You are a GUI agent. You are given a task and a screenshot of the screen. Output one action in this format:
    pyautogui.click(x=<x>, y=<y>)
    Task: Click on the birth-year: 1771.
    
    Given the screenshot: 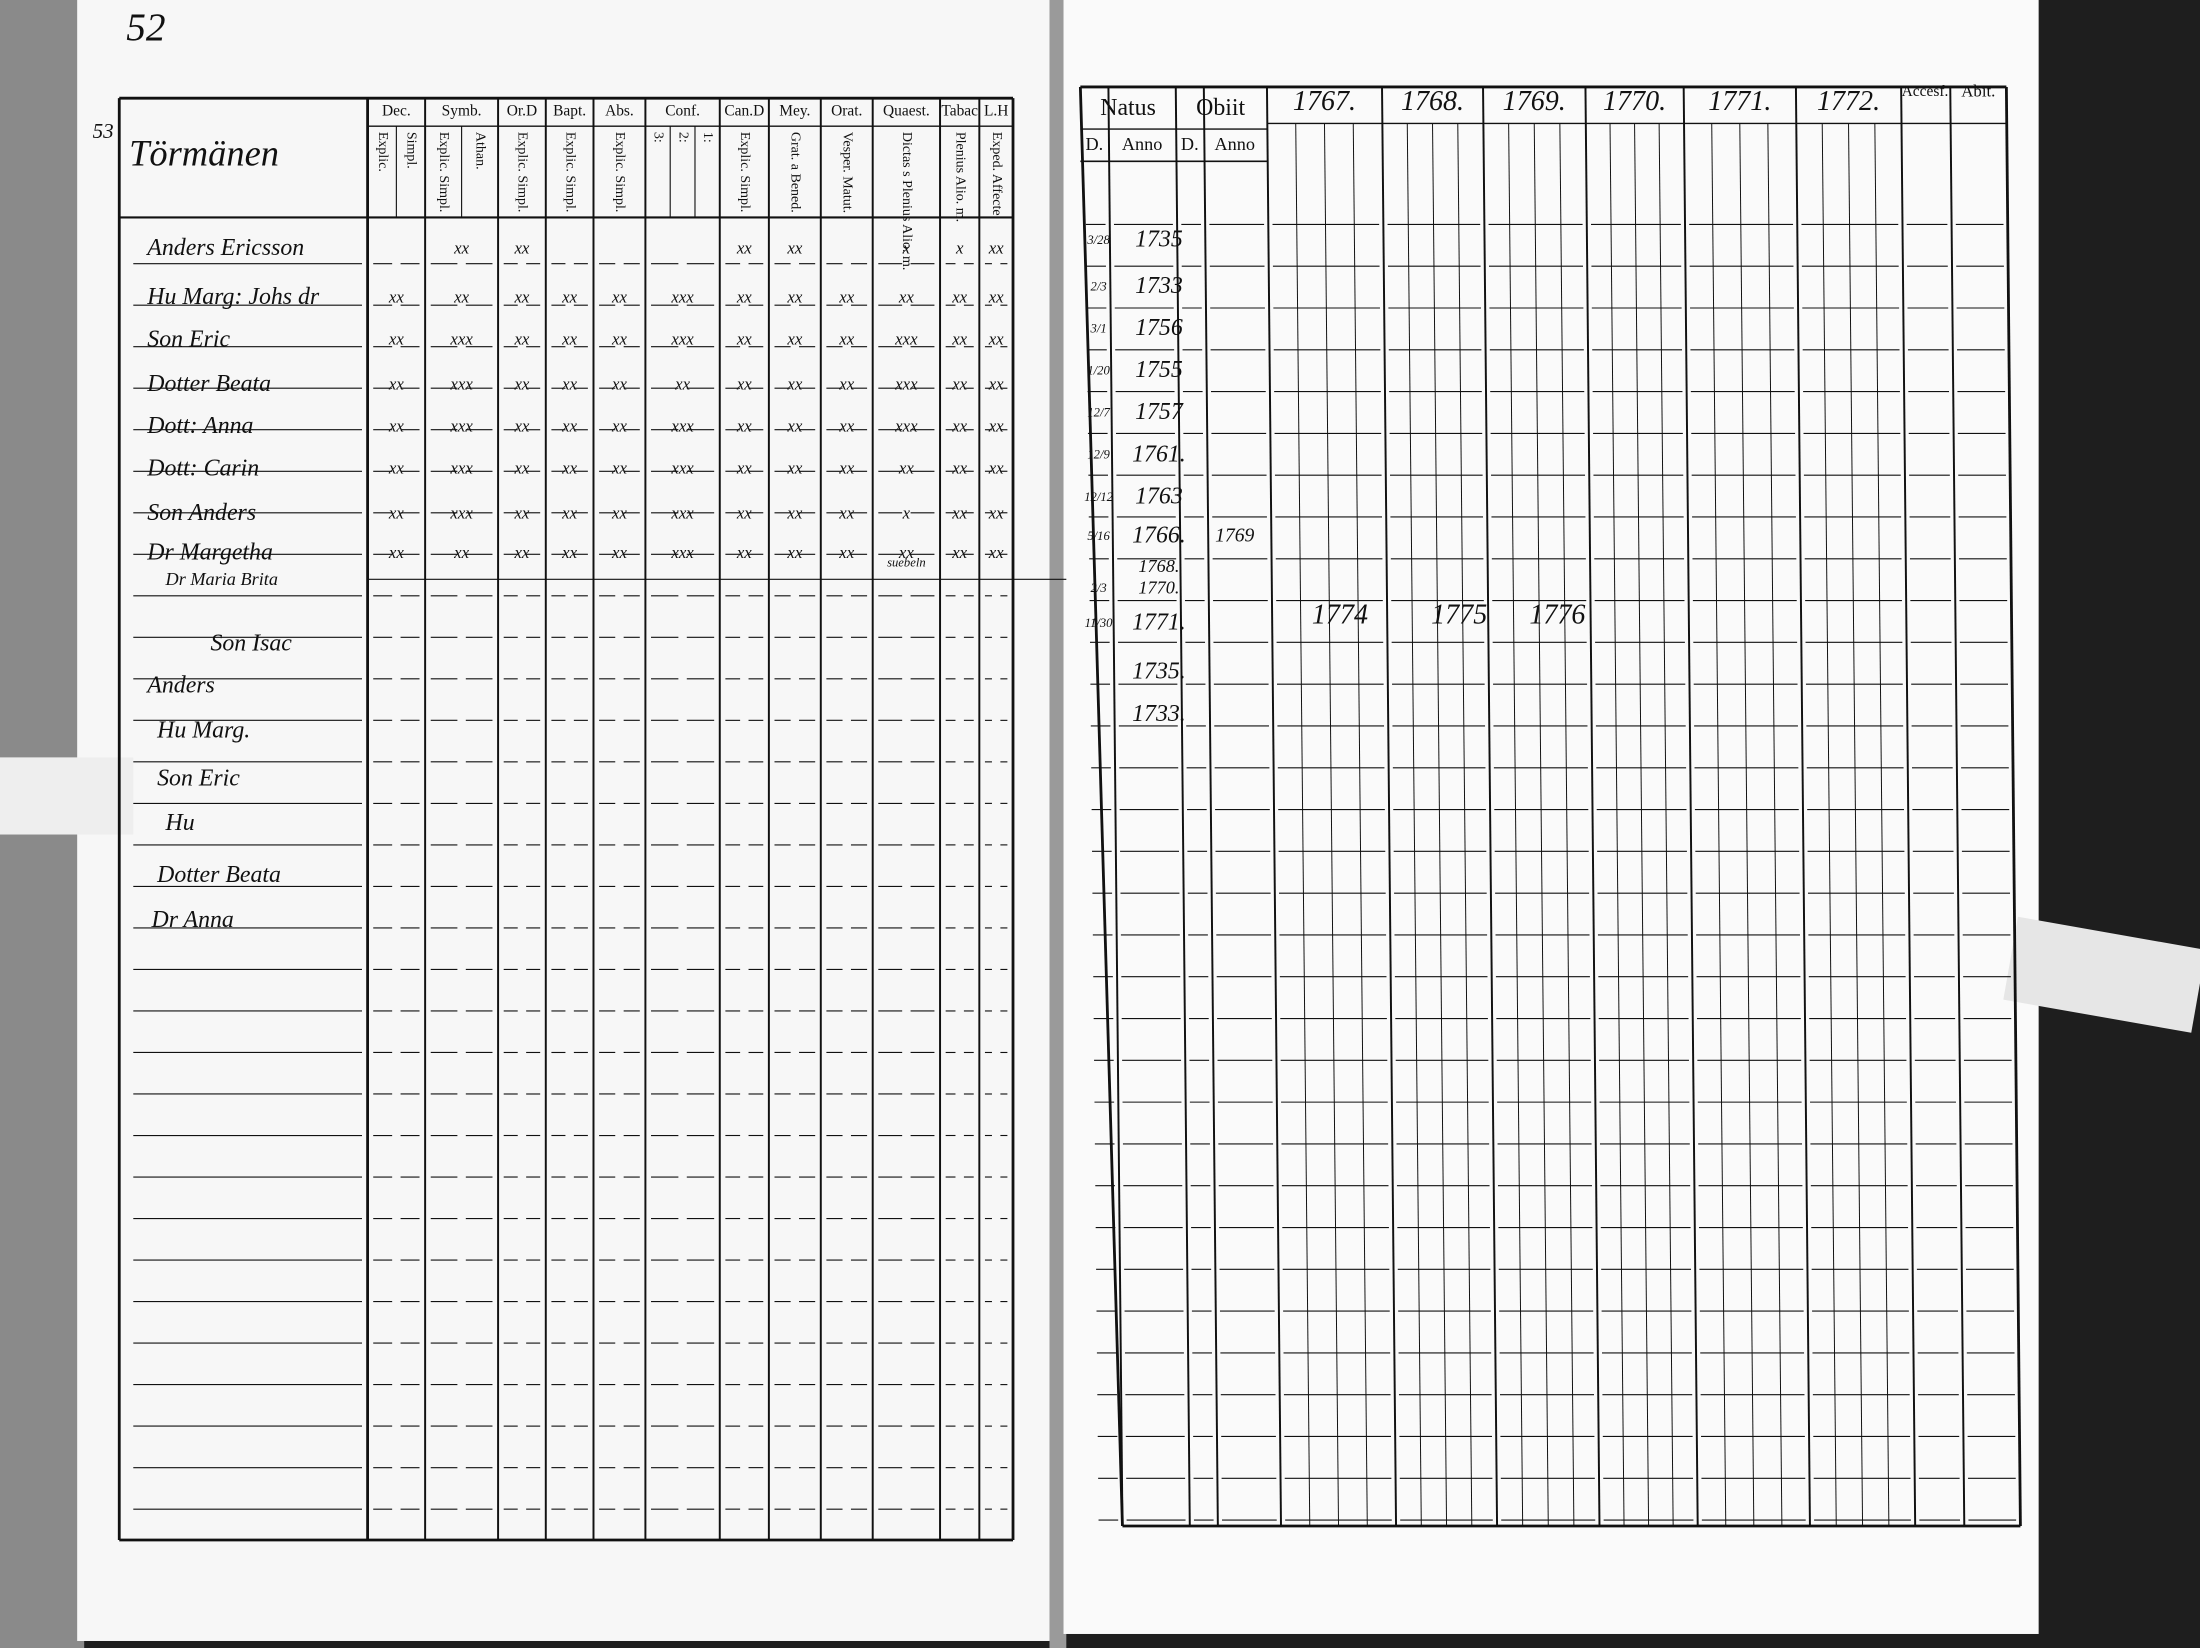 What is the action you would take?
    pyautogui.click(x=1159, y=623)
    